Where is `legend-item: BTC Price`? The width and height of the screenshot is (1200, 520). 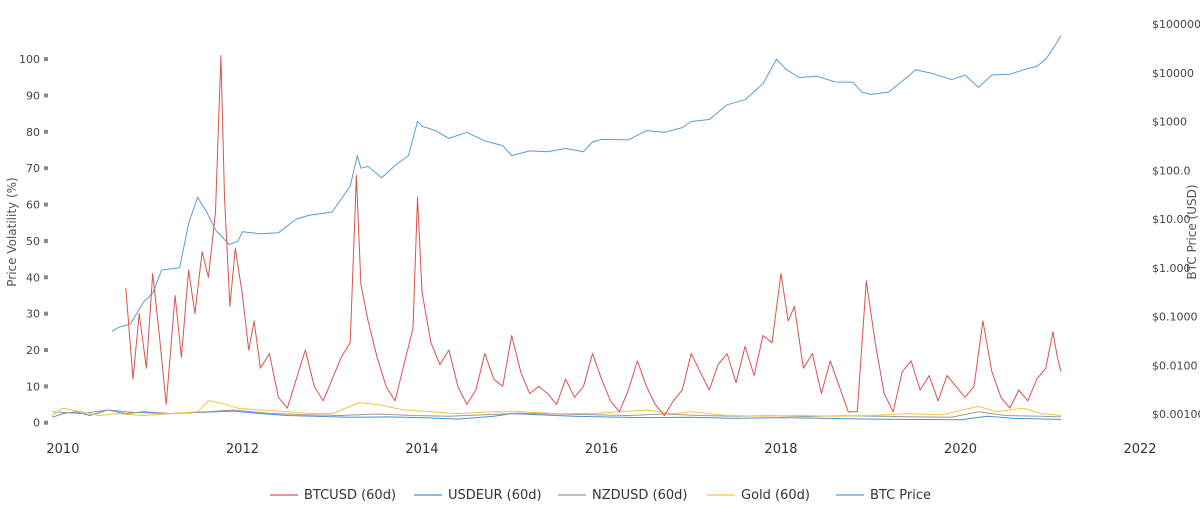 legend-item: BTC Price is located at coordinates (883, 495).